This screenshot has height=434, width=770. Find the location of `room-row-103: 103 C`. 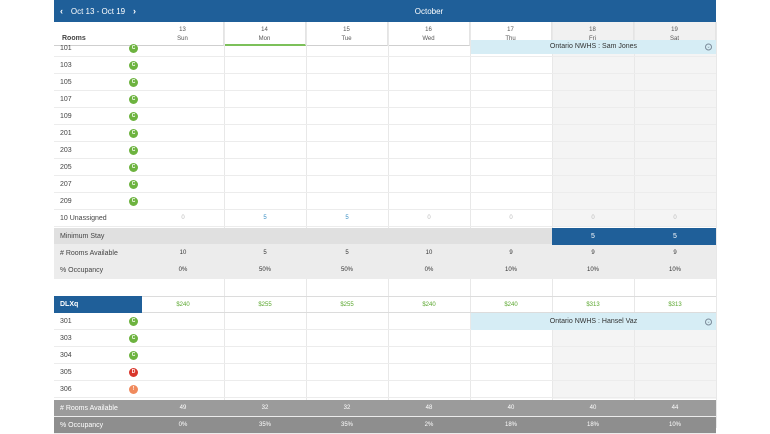

room-row-103: 103 C is located at coordinates (385, 65).